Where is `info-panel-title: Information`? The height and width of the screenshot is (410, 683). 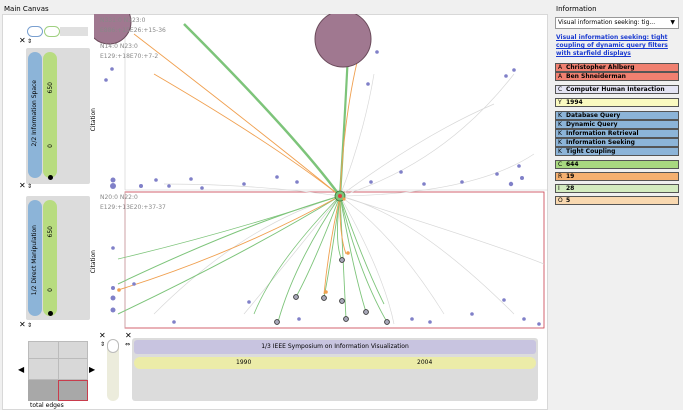
info-panel-title: Information is located at coordinates (576, 9).